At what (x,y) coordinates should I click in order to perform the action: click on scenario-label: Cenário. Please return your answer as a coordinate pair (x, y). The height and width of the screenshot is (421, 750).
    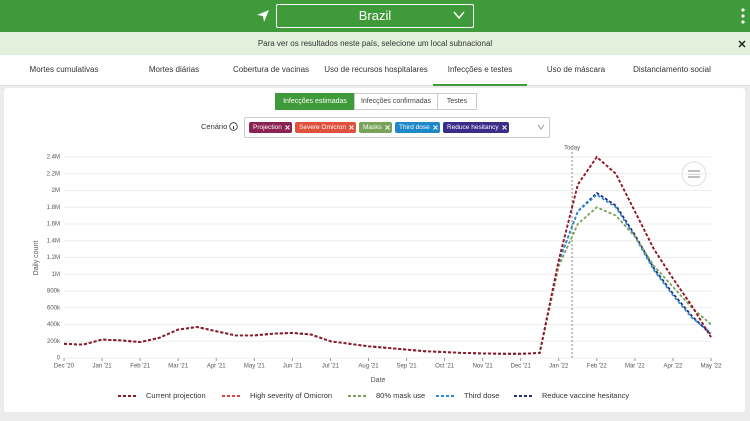
    Looking at the image, I should click on (220, 126).